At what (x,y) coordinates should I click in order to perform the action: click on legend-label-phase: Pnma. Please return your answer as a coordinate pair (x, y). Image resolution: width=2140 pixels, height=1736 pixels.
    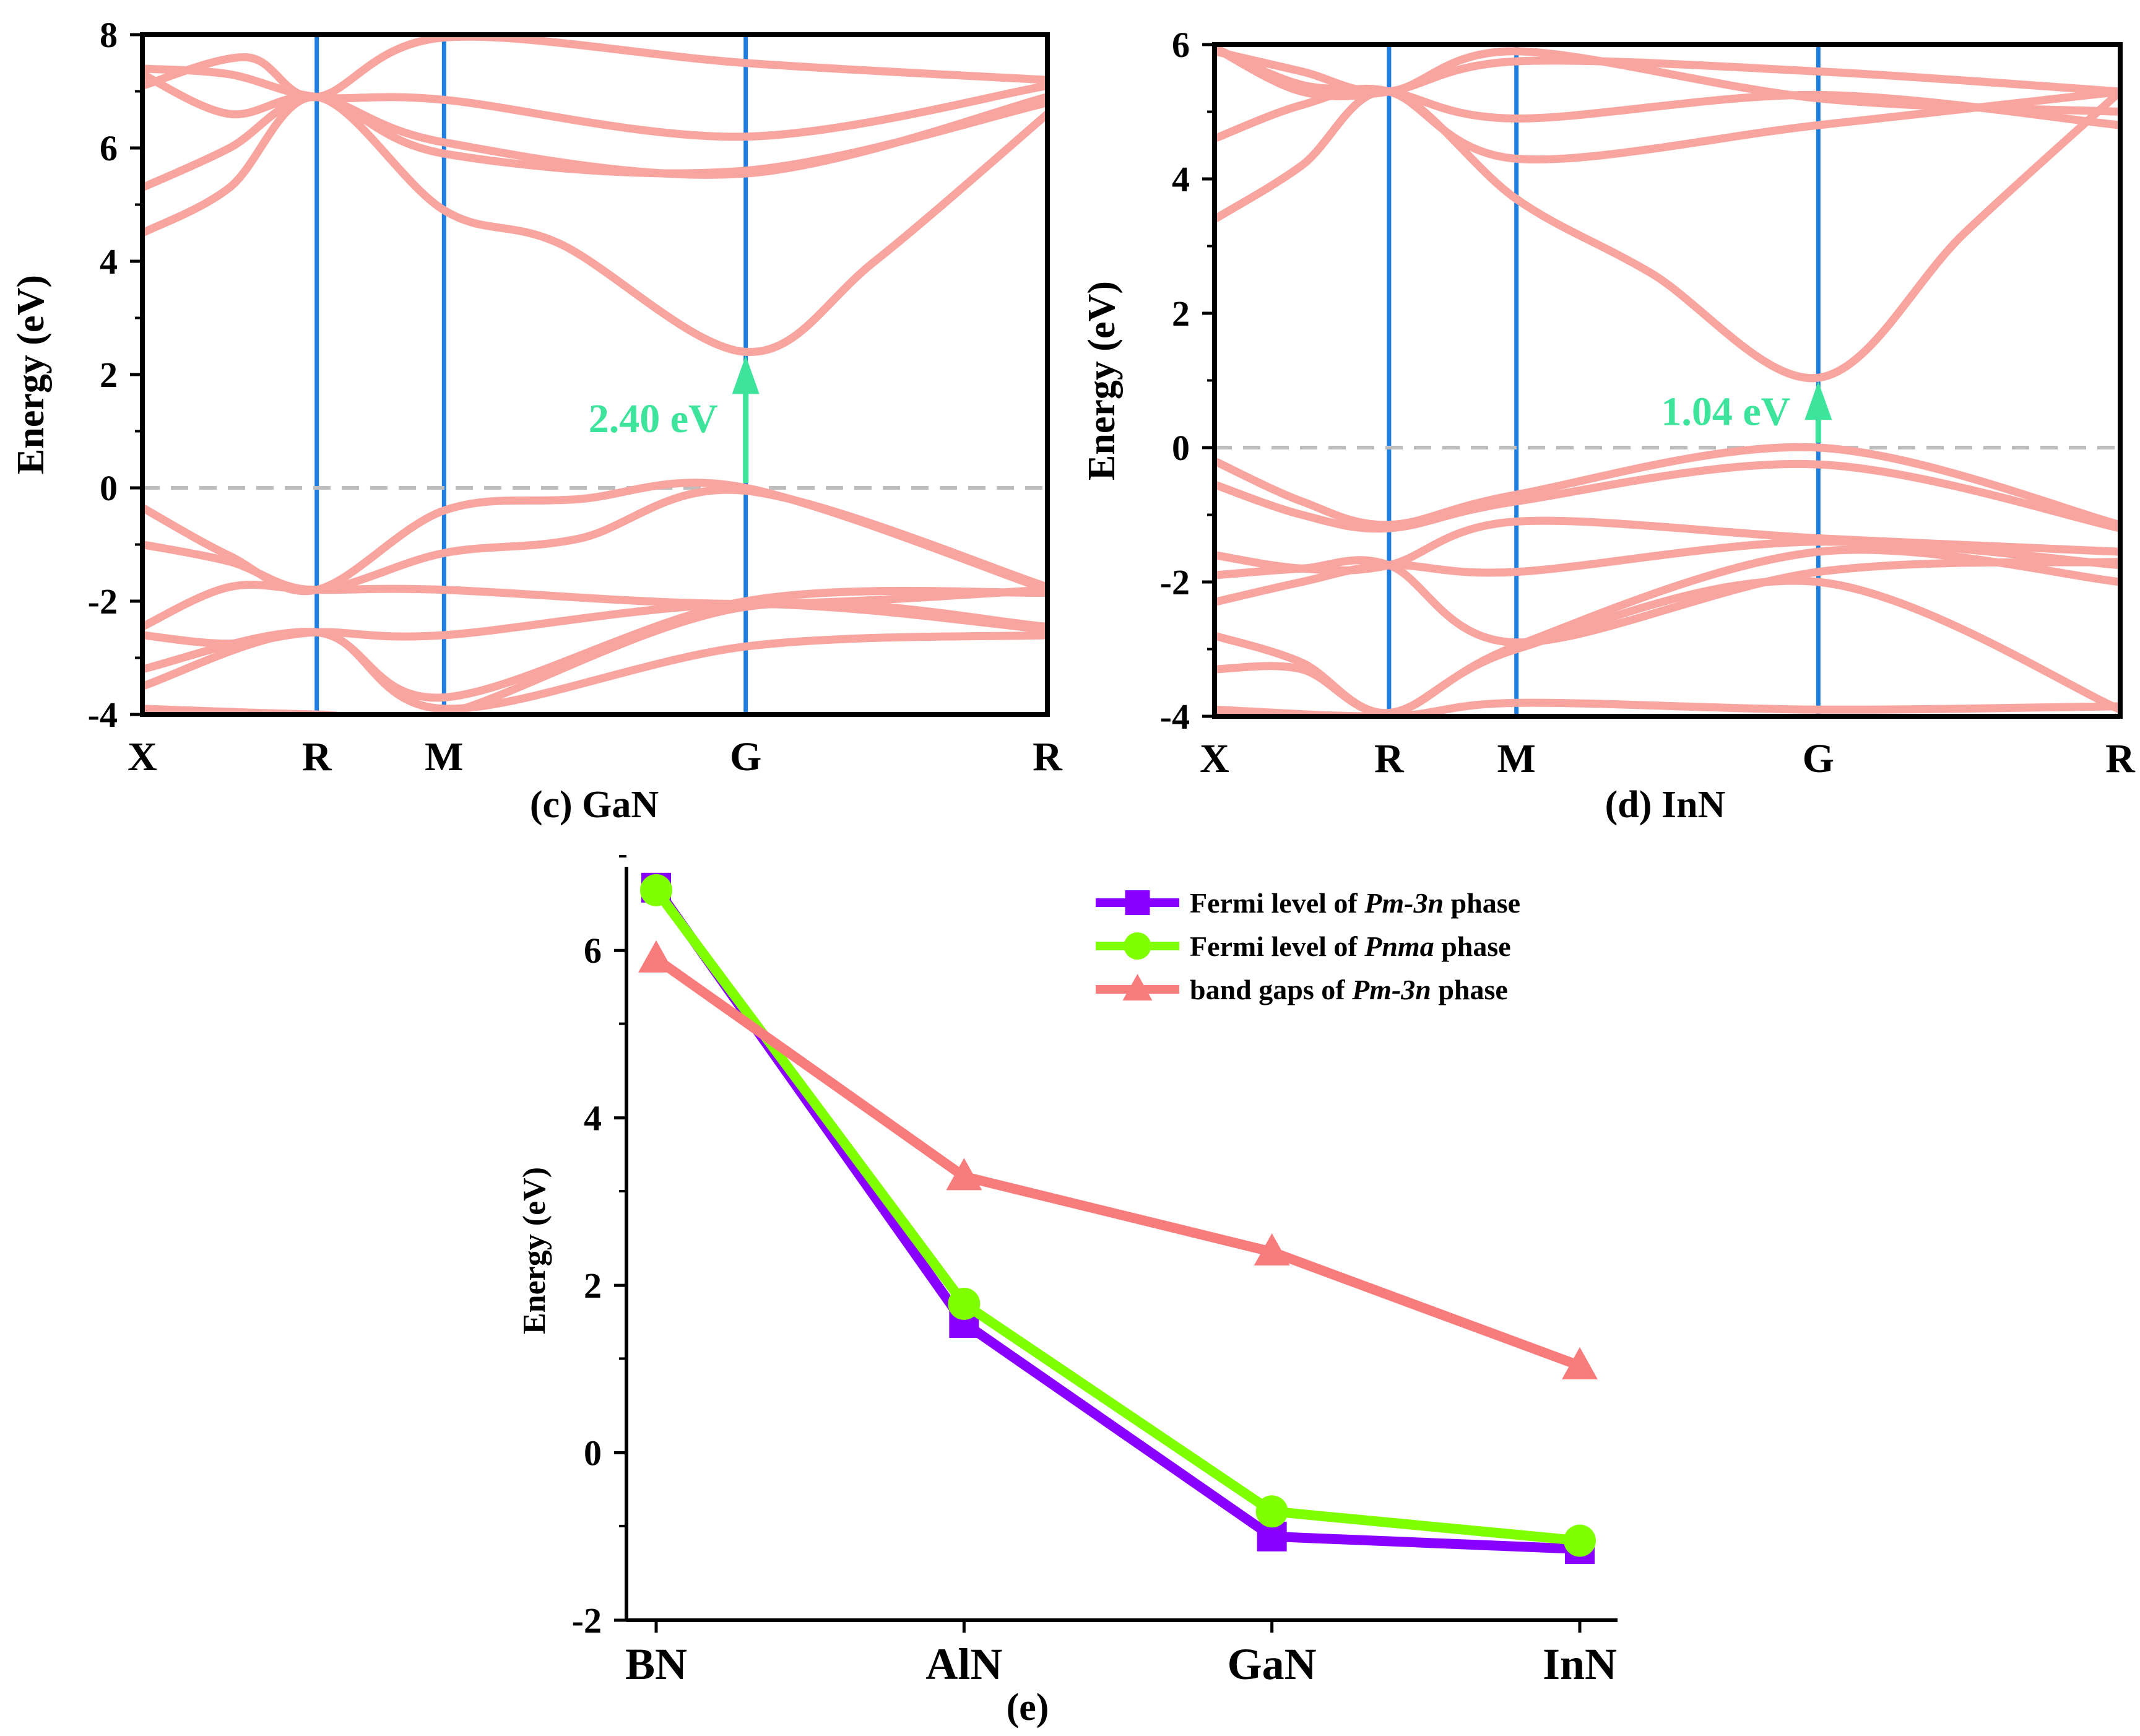
    Looking at the image, I should click on (1399, 947).